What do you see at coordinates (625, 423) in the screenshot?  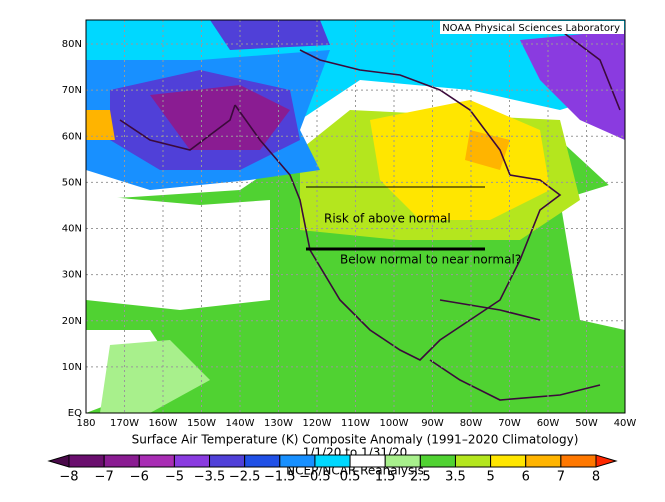 I see `lon-label: 40W` at bounding box center [625, 423].